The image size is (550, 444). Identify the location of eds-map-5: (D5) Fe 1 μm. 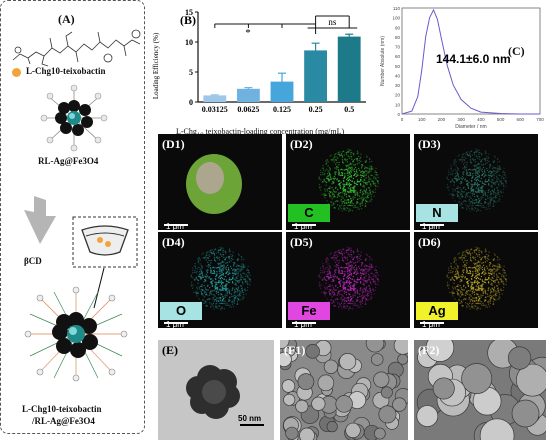
(348, 280).